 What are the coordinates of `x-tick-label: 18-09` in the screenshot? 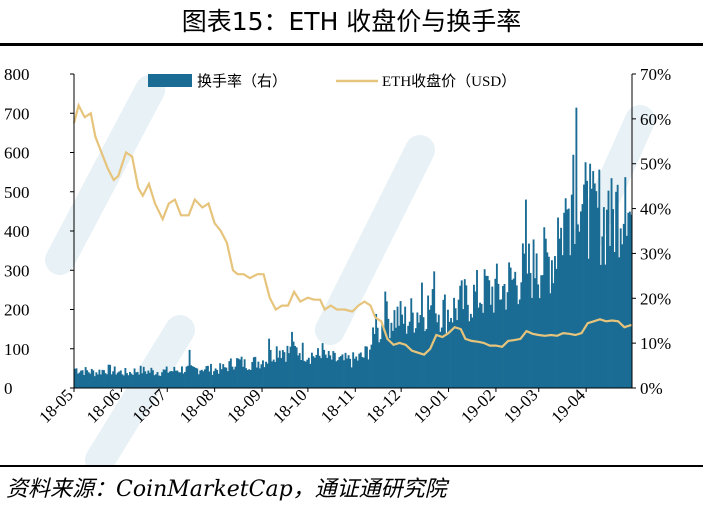 It's located at (243, 405).